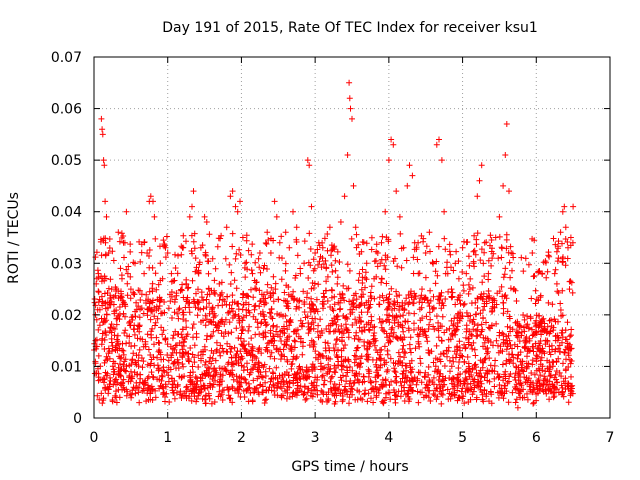 This screenshot has height=480, width=640. I want to click on x-tick-label: 0, so click(94, 438).